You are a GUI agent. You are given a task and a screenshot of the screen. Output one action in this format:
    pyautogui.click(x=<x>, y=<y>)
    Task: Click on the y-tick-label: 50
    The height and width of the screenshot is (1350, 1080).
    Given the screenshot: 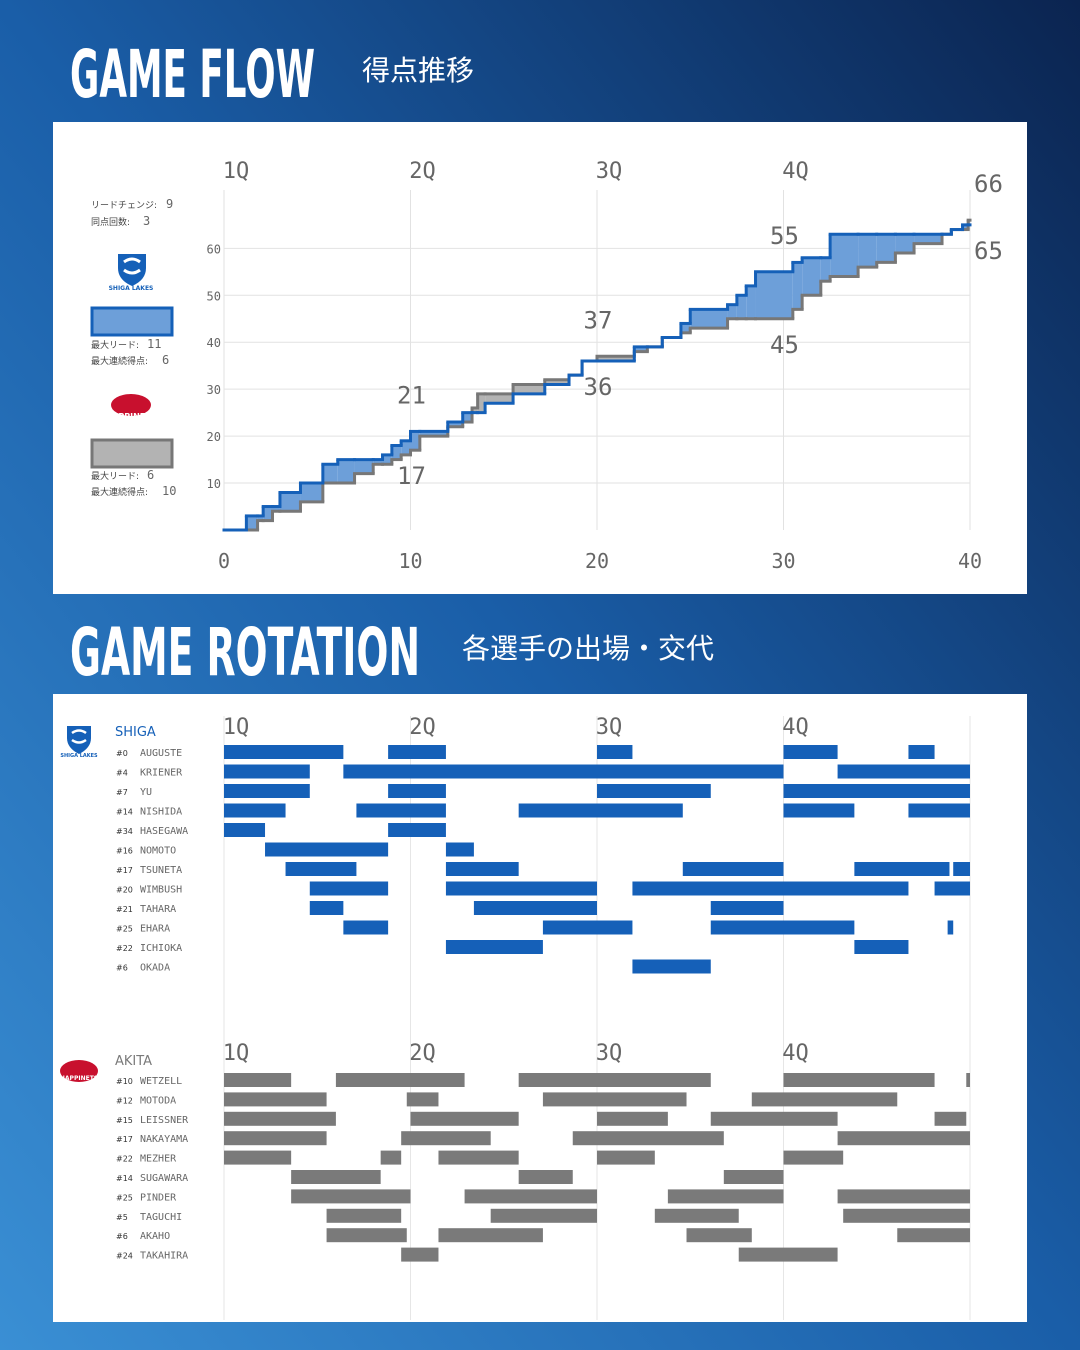 What is the action you would take?
    pyautogui.click(x=214, y=296)
    